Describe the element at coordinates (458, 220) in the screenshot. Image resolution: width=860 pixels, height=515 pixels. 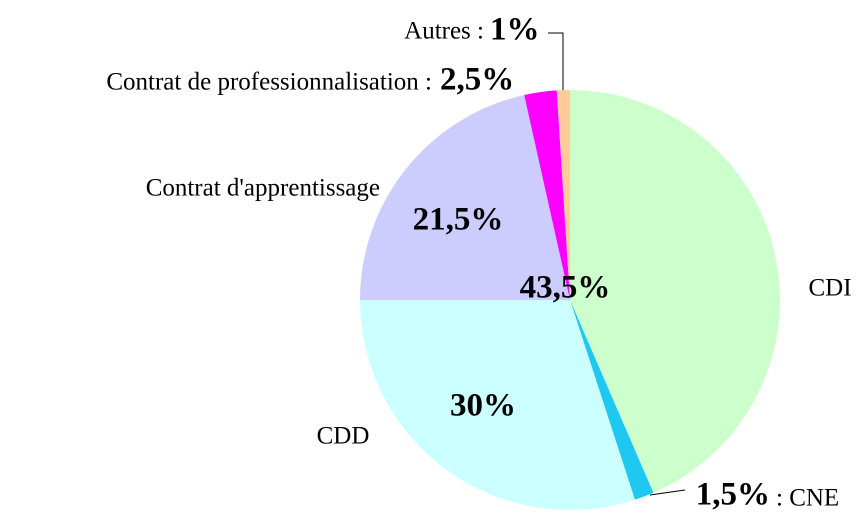
I see `value-label: 21,5%` at that location.